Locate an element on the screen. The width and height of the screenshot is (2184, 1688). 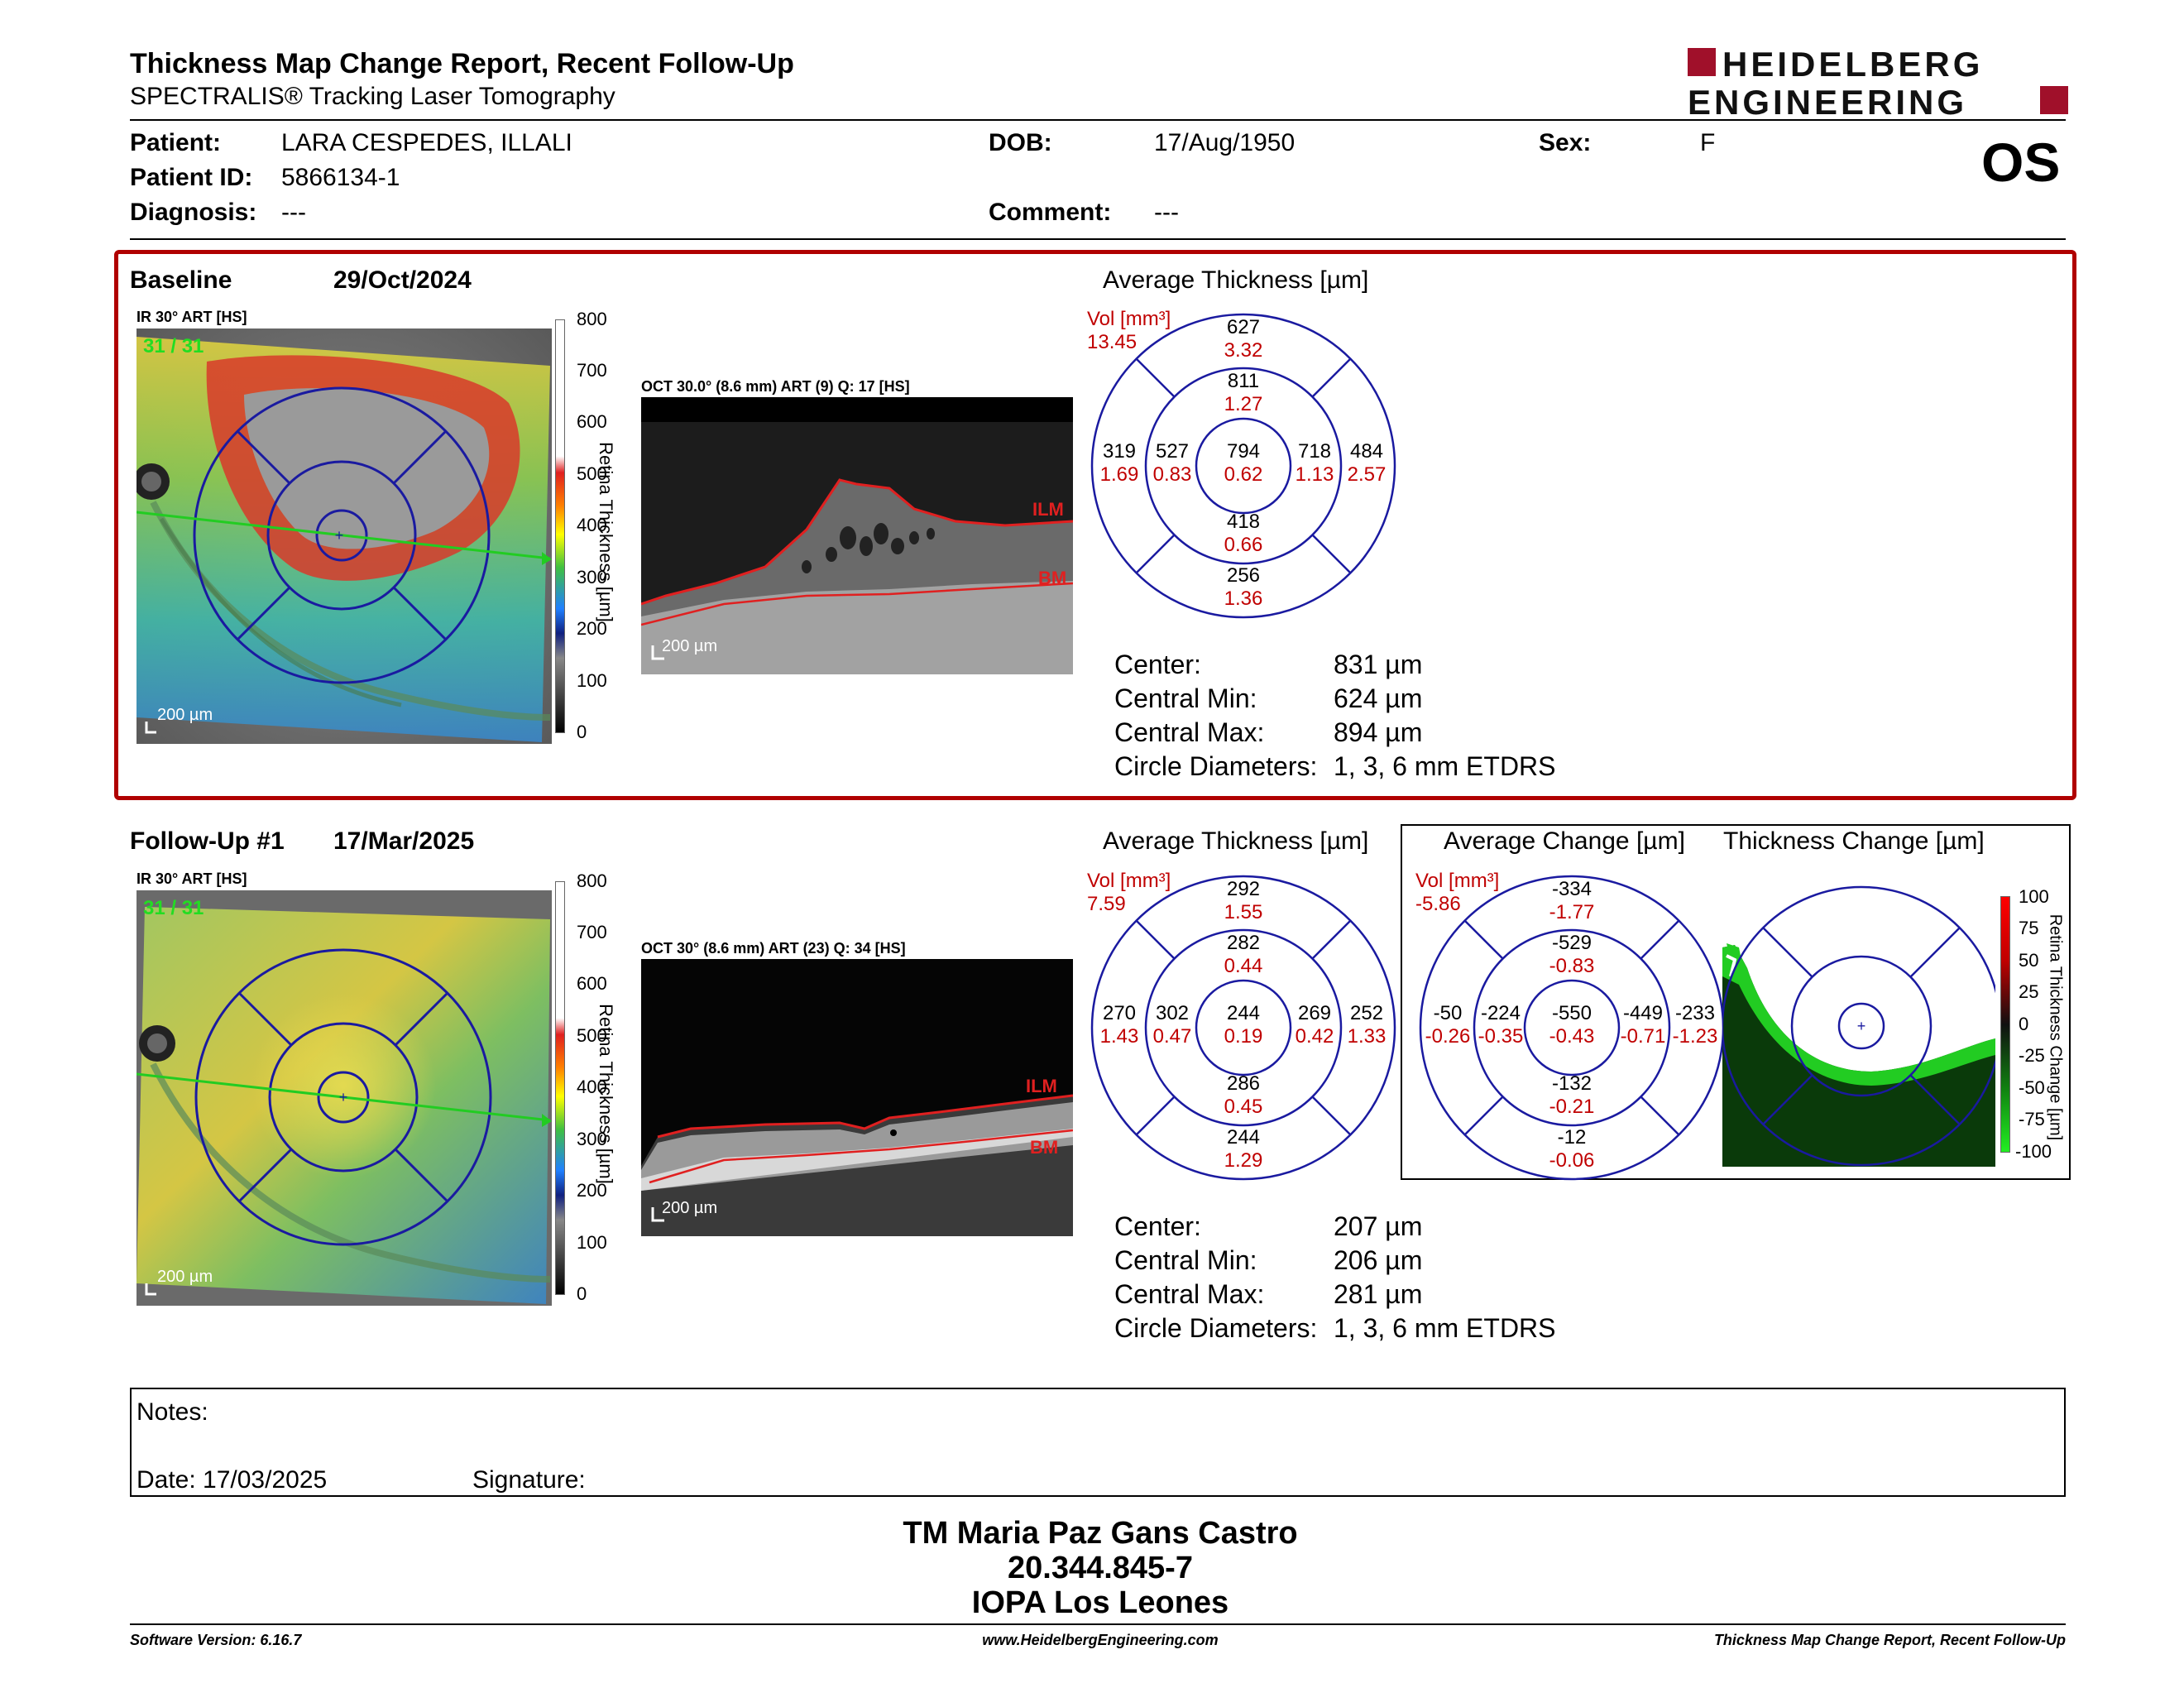
etdrs-inner-nas: 718 is located at coordinates (1314, 451).